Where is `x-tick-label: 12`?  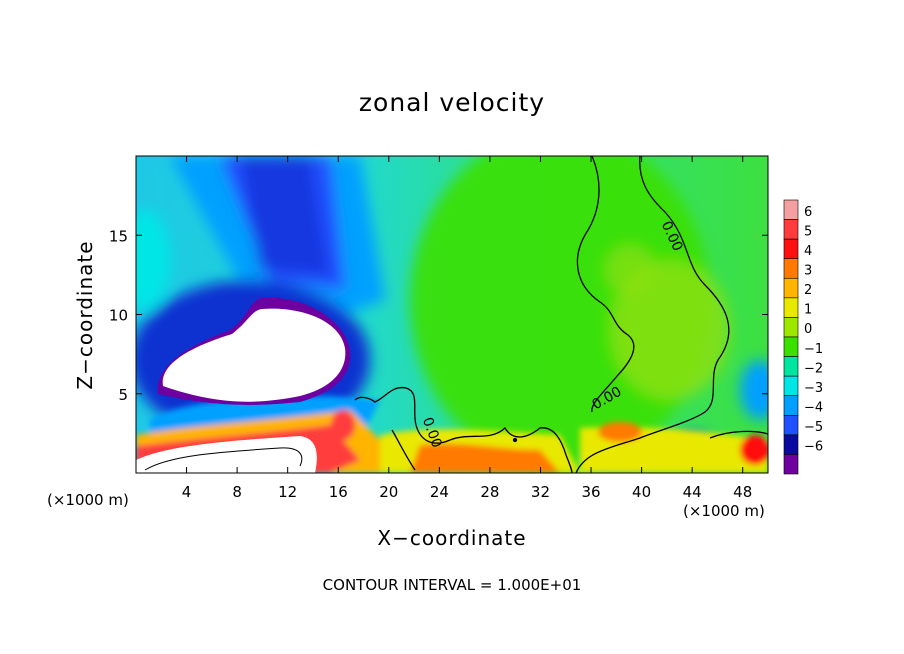 x-tick-label: 12 is located at coordinates (287, 492).